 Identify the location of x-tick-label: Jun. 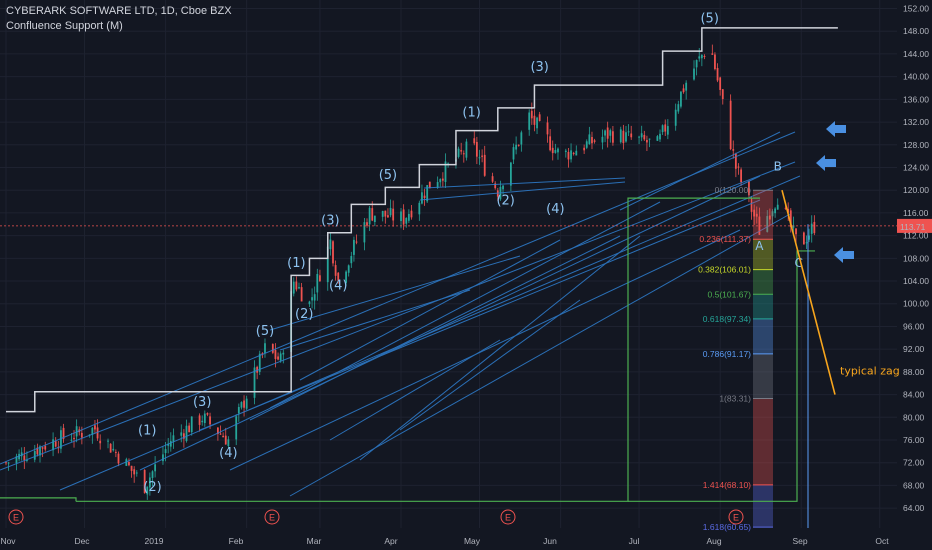
(550, 541).